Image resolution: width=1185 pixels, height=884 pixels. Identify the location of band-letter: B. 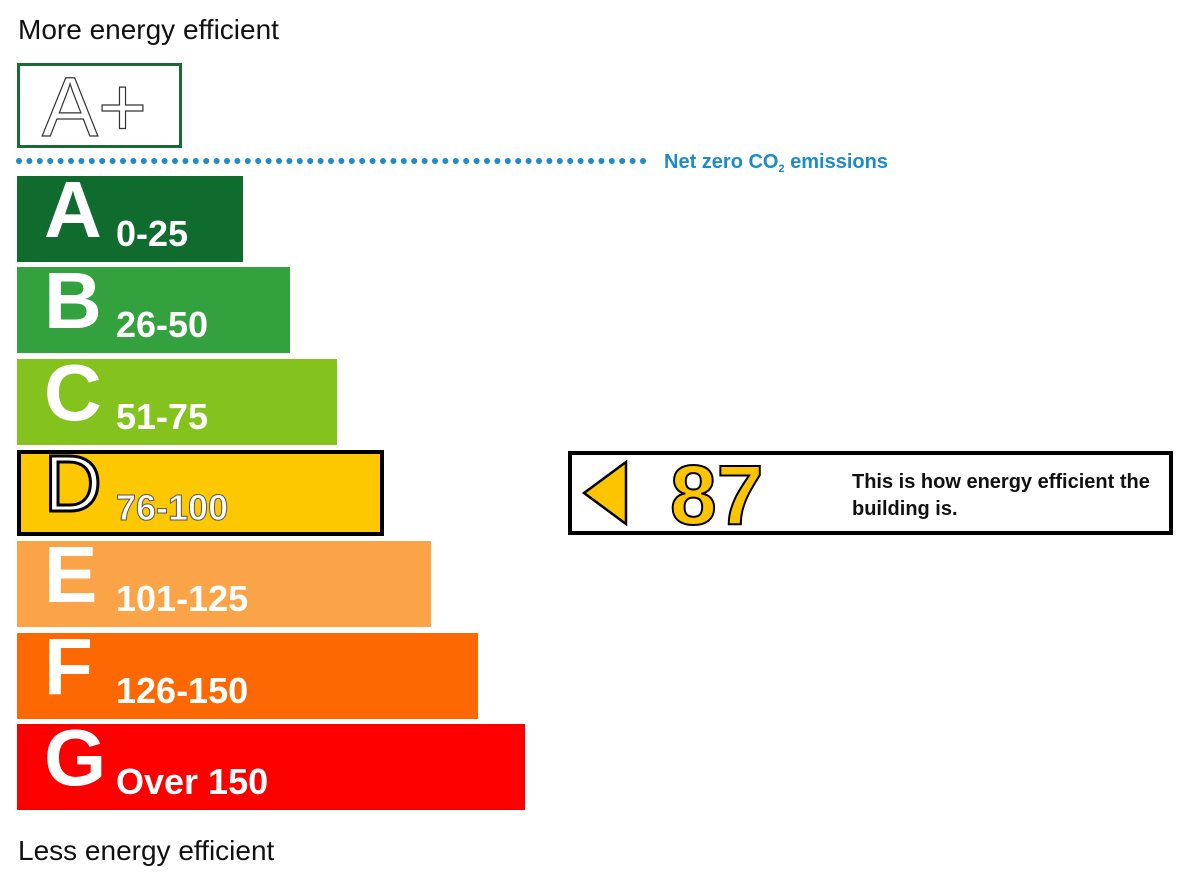
(73, 300).